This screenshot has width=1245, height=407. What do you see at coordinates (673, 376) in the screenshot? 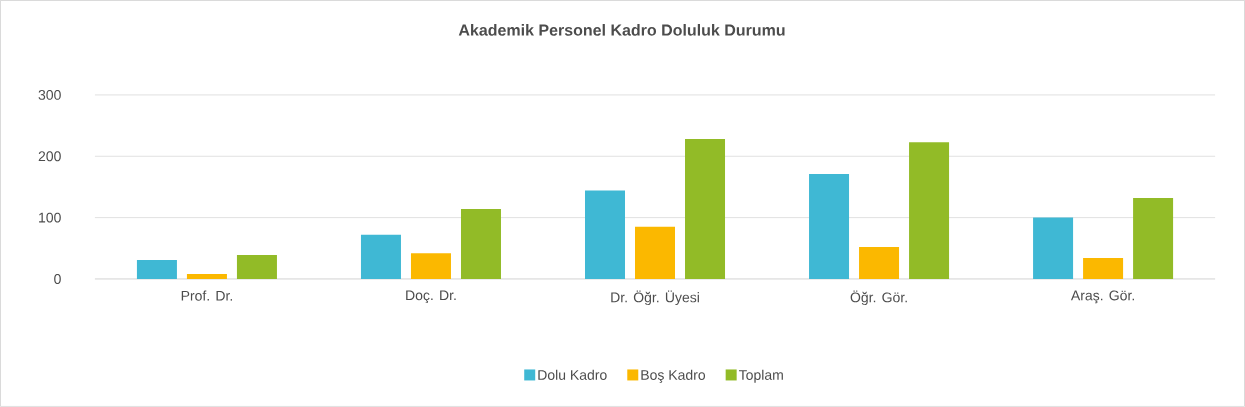
I see `legend-label: Boş Kadro` at bounding box center [673, 376].